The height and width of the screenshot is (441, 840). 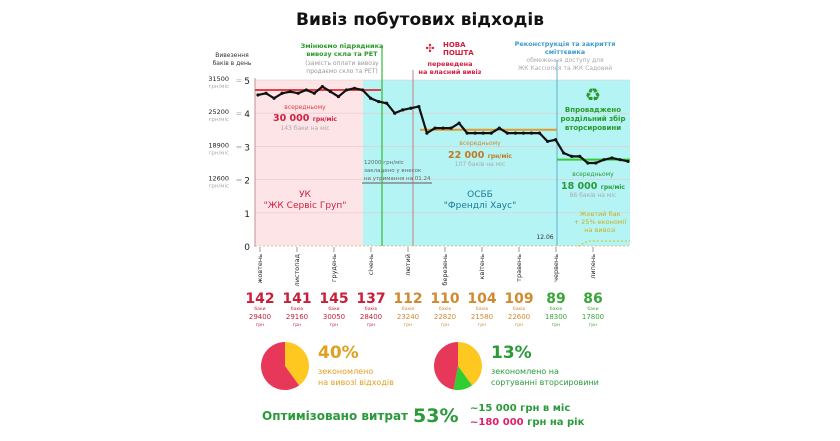 What do you see at coordinates (342, 50) in the screenshot?
I see `event-glass-title: Змінюємо підрядника вивозу скла та РЕТ` at bounding box center [342, 50].